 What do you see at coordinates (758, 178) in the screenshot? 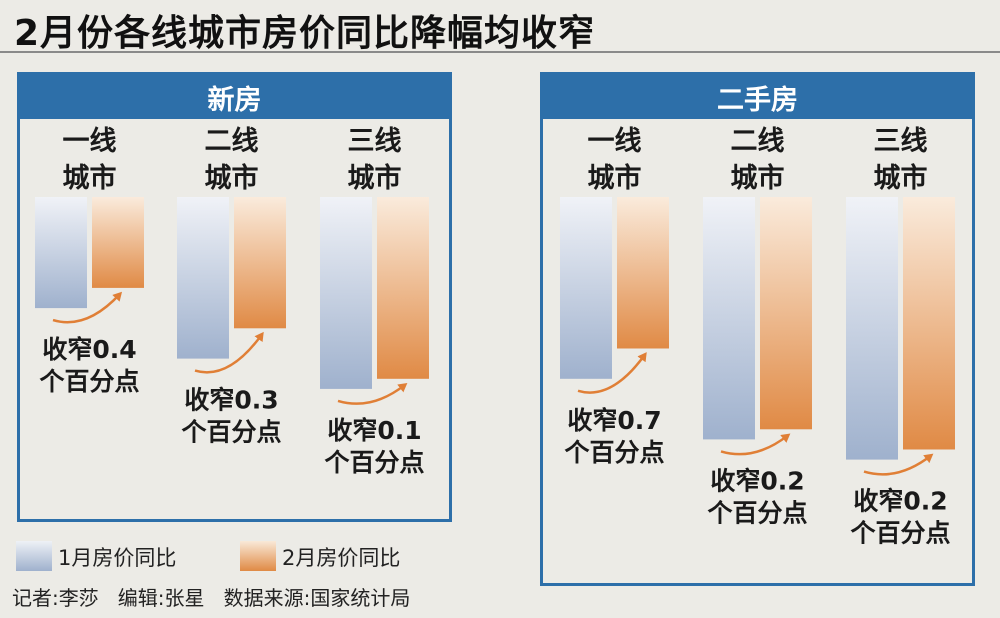
I see `second-category-label-2-line2: 城市` at bounding box center [758, 178].